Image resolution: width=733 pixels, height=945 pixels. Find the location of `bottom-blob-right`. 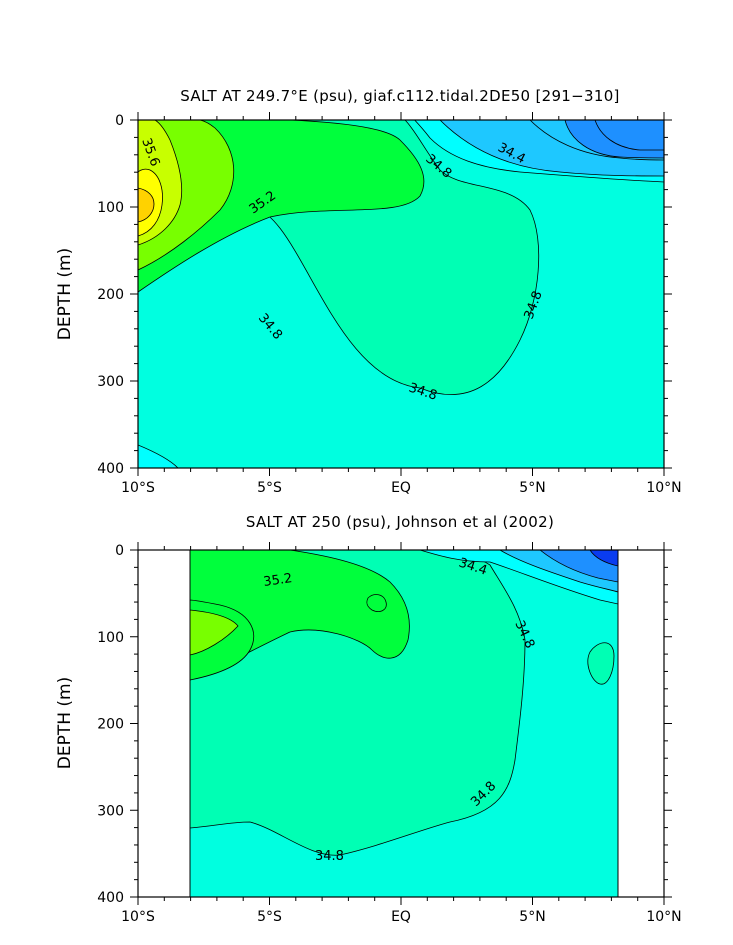

bottom-blob-right is located at coordinates (601, 663).